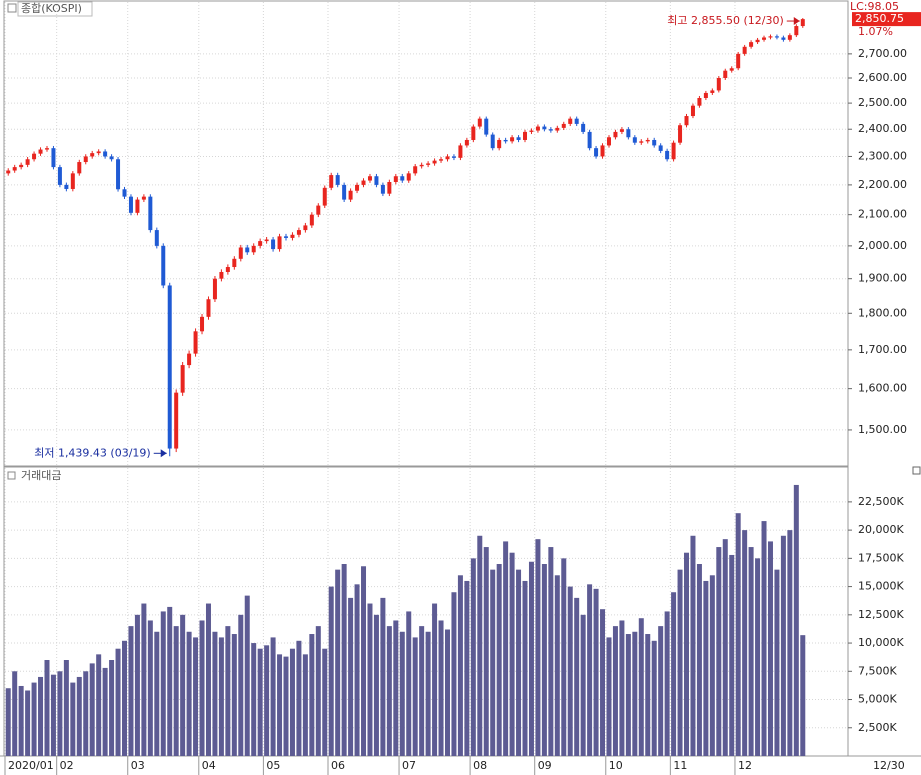 The height and width of the screenshot is (775, 921). I want to click on y-tick-label: 1,800.00, so click(882, 312).